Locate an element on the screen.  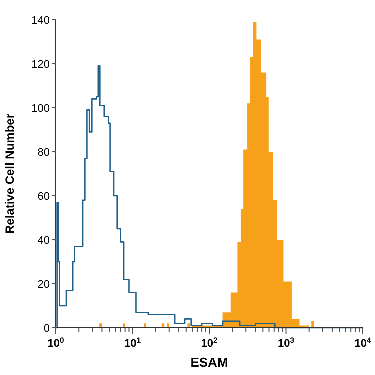
y-tick-label: 80 is located at coordinates (44, 152).